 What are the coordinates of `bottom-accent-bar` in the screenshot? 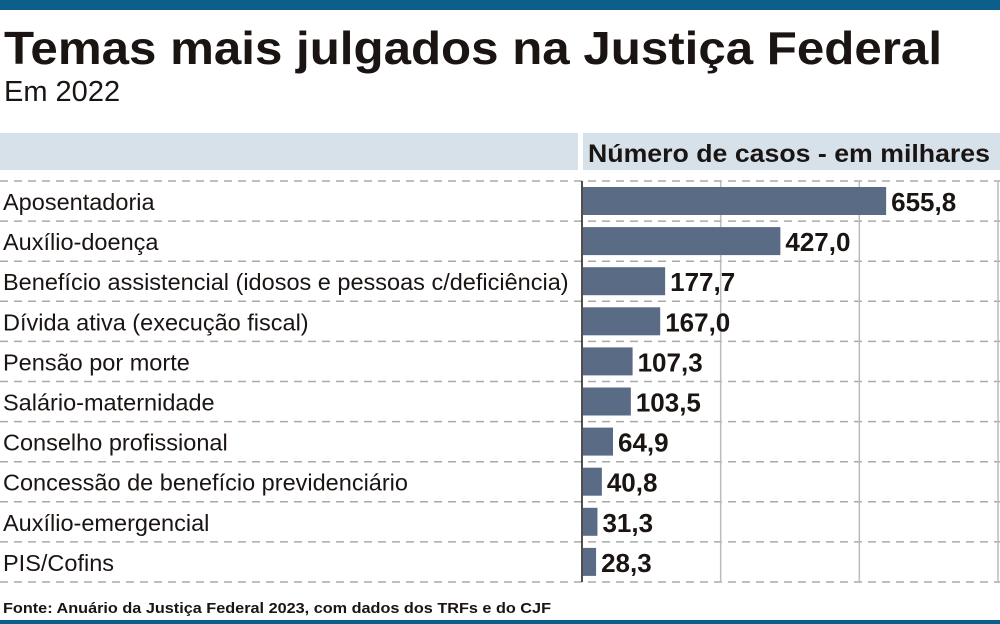 It's located at (500, 622).